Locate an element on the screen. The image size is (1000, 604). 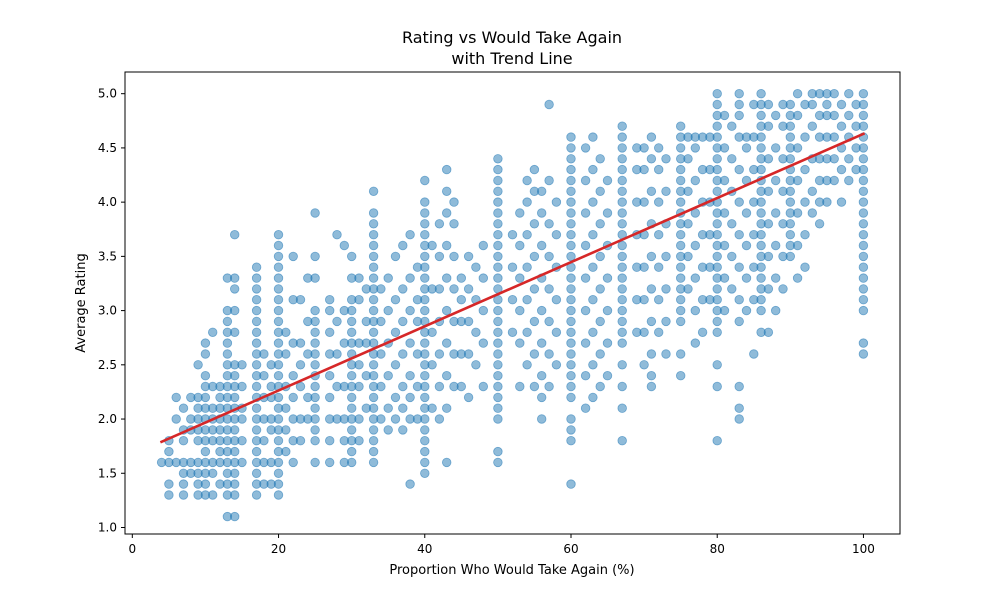
y-tick-label: 4.5 is located at coordinates (107, 148).